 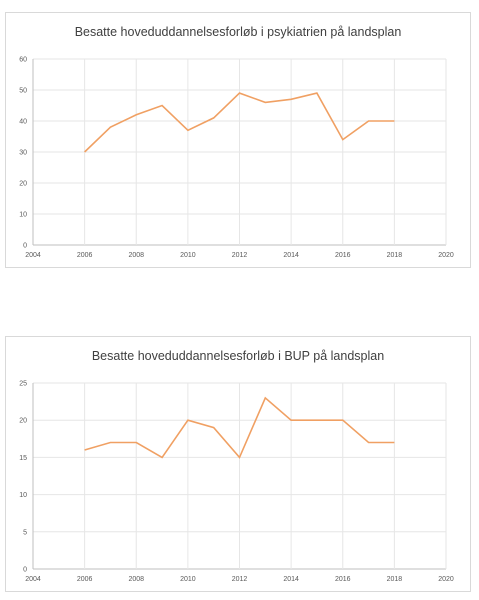 What do you see at coordinates (23, 384) in the screenshot?
I see `y-tick-label: 25` at bounding box center [23, 384].